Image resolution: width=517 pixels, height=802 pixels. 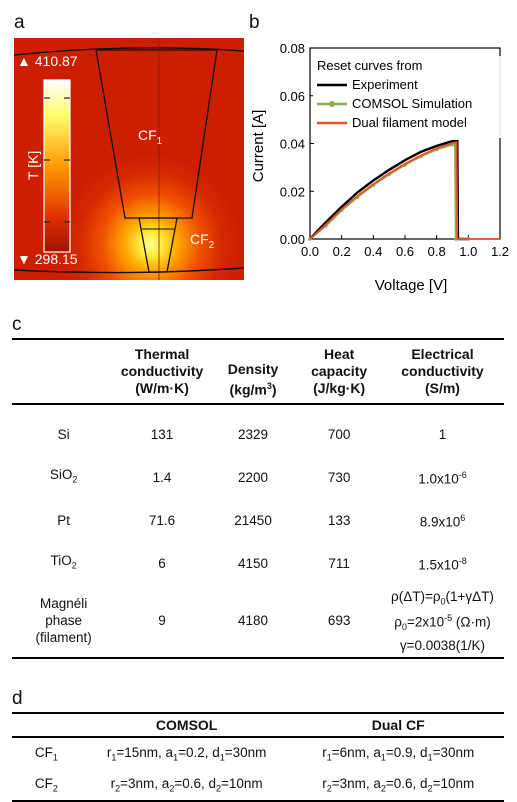 What do you see at coordinates (253, 434) in the screenshot?
I see `value-cell: 2329` at bounding box center [253, 434].